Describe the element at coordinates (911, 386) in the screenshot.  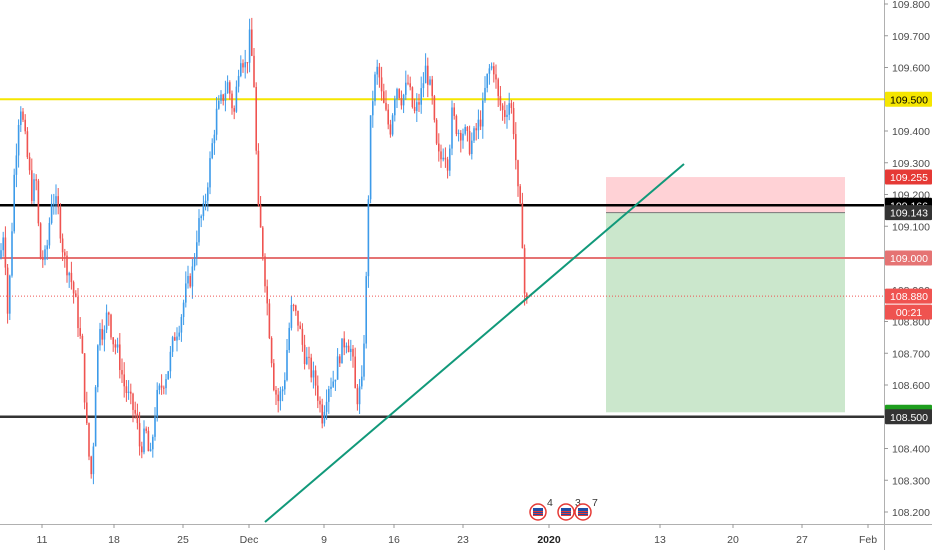
I see `y-tick-label: 108.600` at that location.